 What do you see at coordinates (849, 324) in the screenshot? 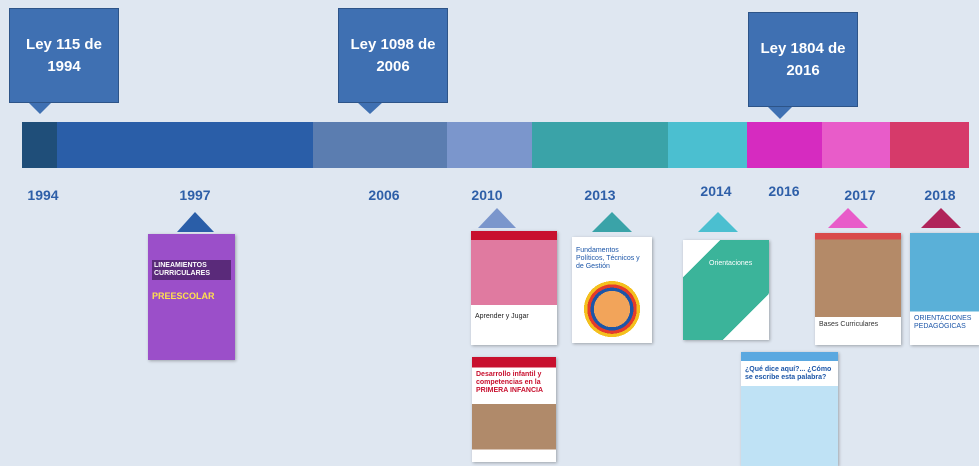
I see `cover-title: Bases Curriculares` at bounding box center [849, 324].